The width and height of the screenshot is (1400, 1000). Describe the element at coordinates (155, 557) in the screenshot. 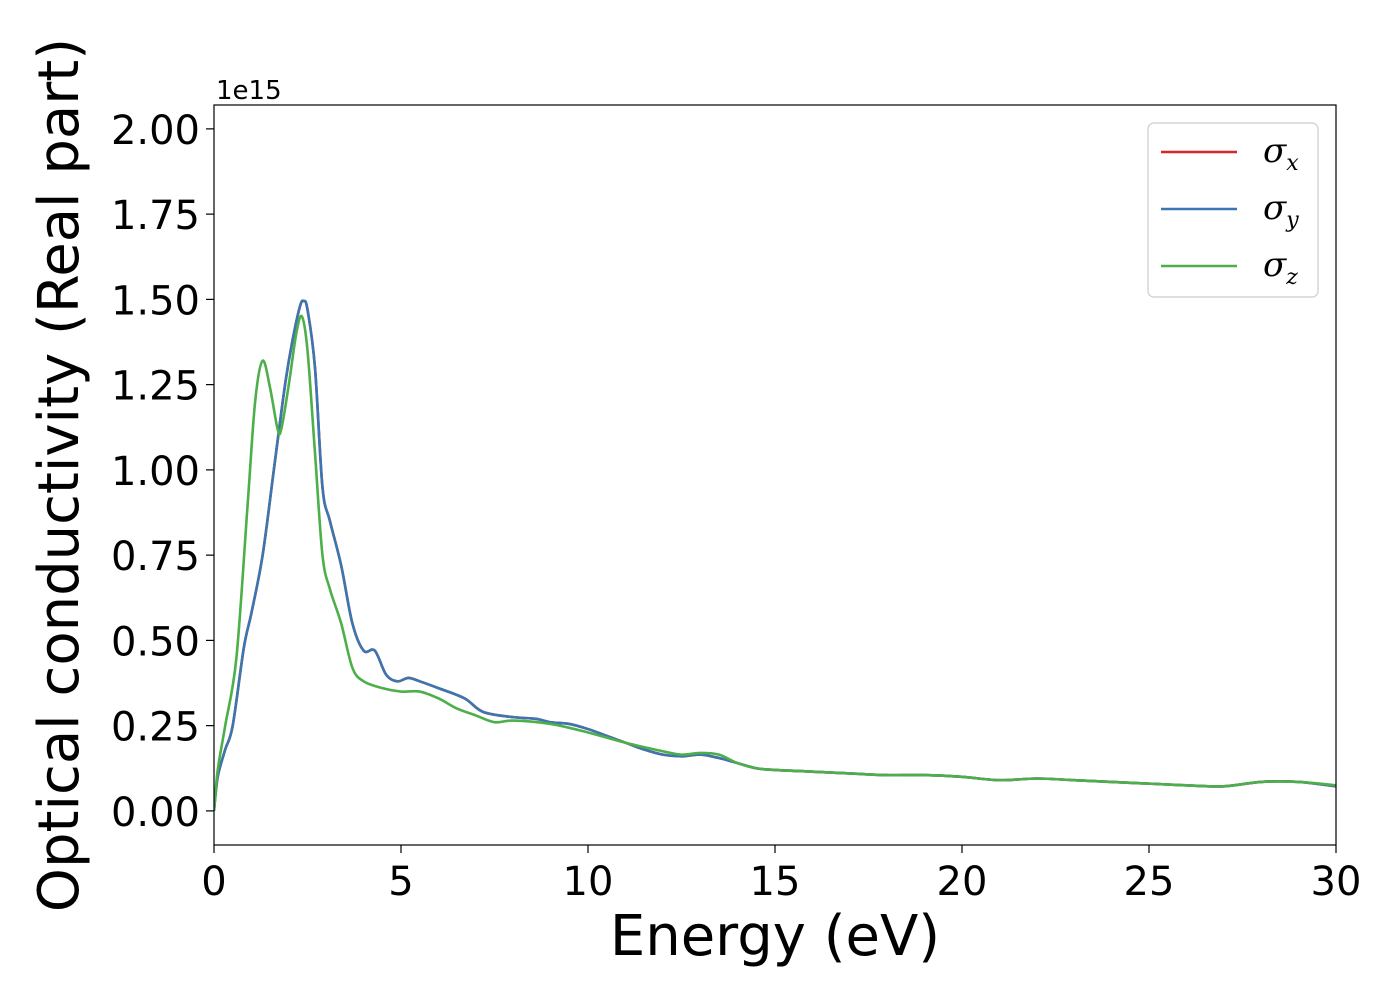

I see `y-tick-label: 0.75` at that location.